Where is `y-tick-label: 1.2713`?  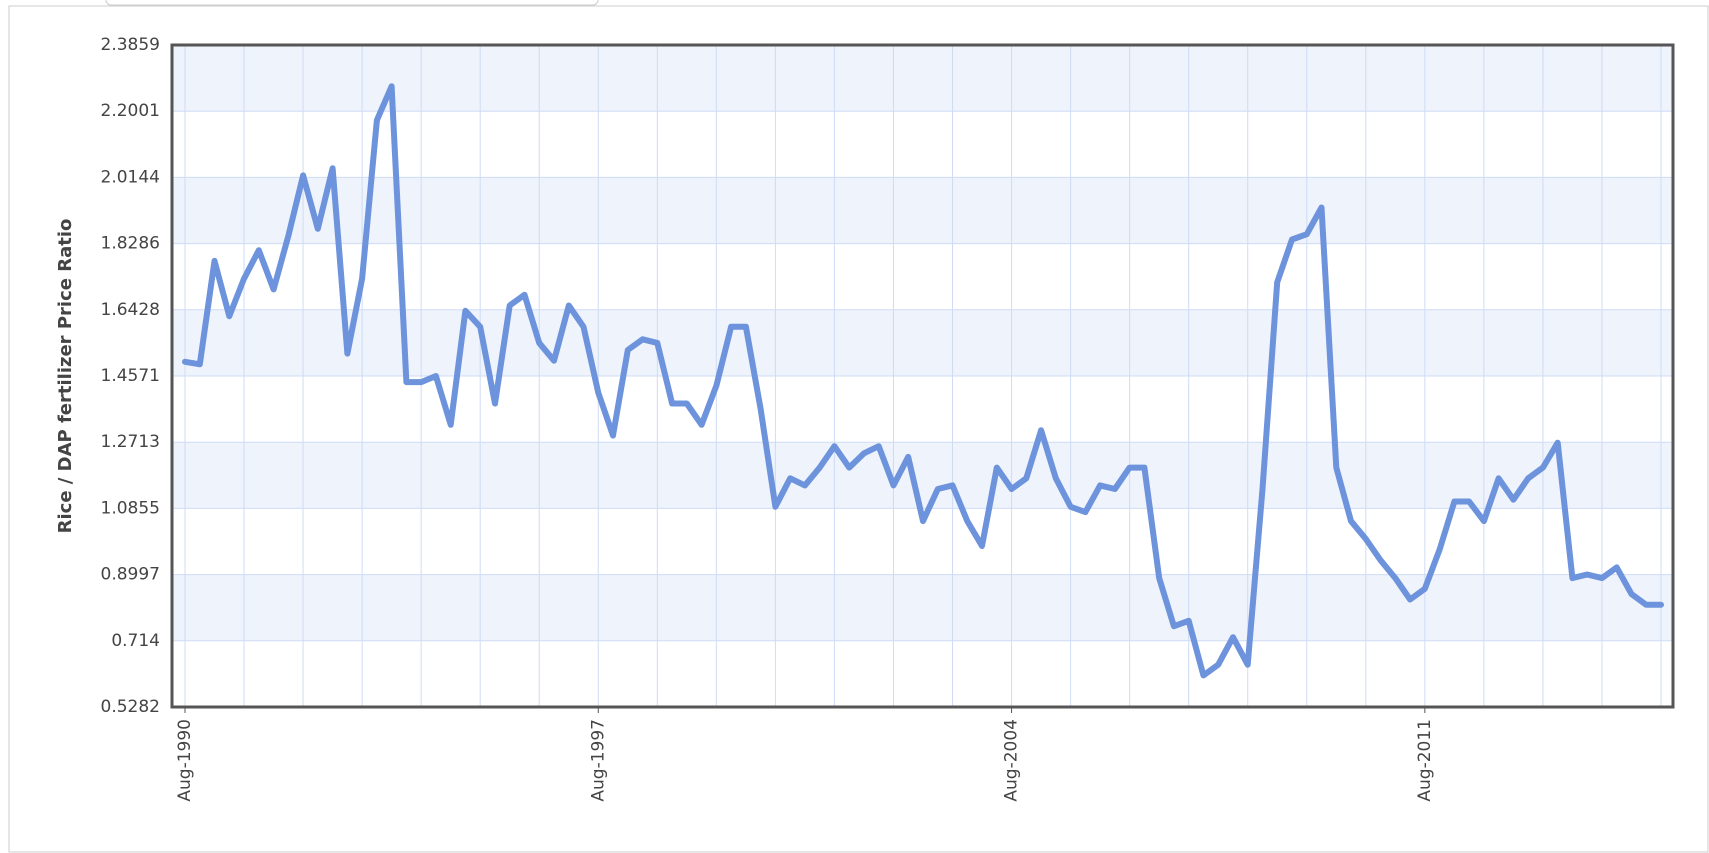
y-tick-label: 1.2713 is located at coordinates (130, 442).